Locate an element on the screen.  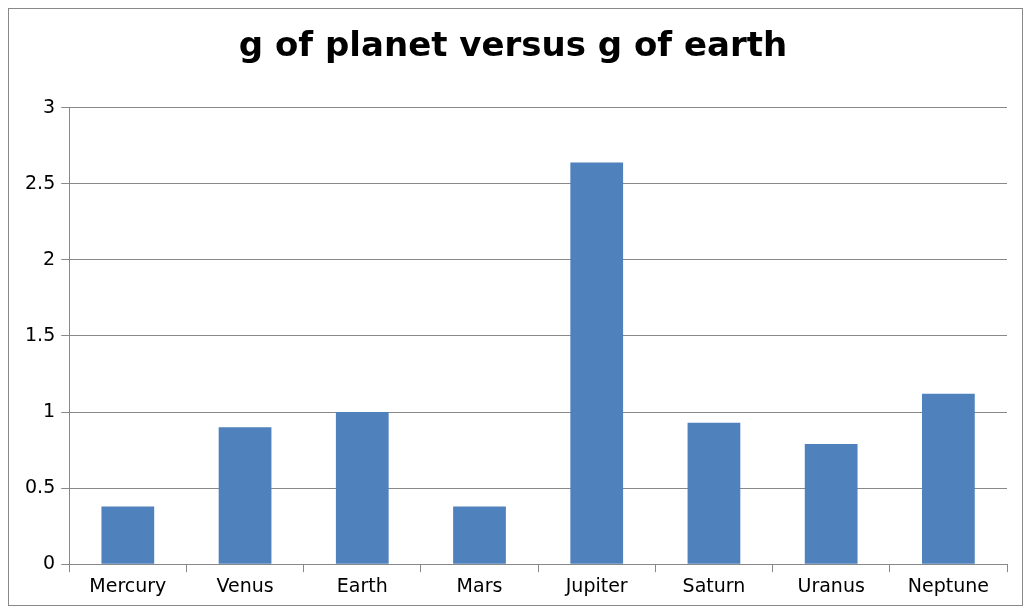
y-tick-label: 2 is located at coordinates (49, 257).